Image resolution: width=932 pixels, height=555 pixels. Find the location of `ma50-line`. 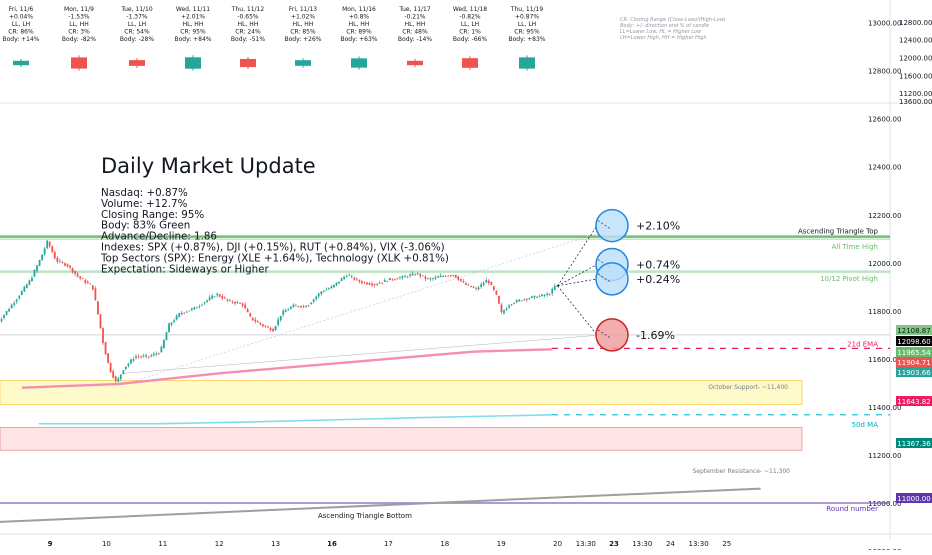

ma50-line is located at coordinates (295, 419).